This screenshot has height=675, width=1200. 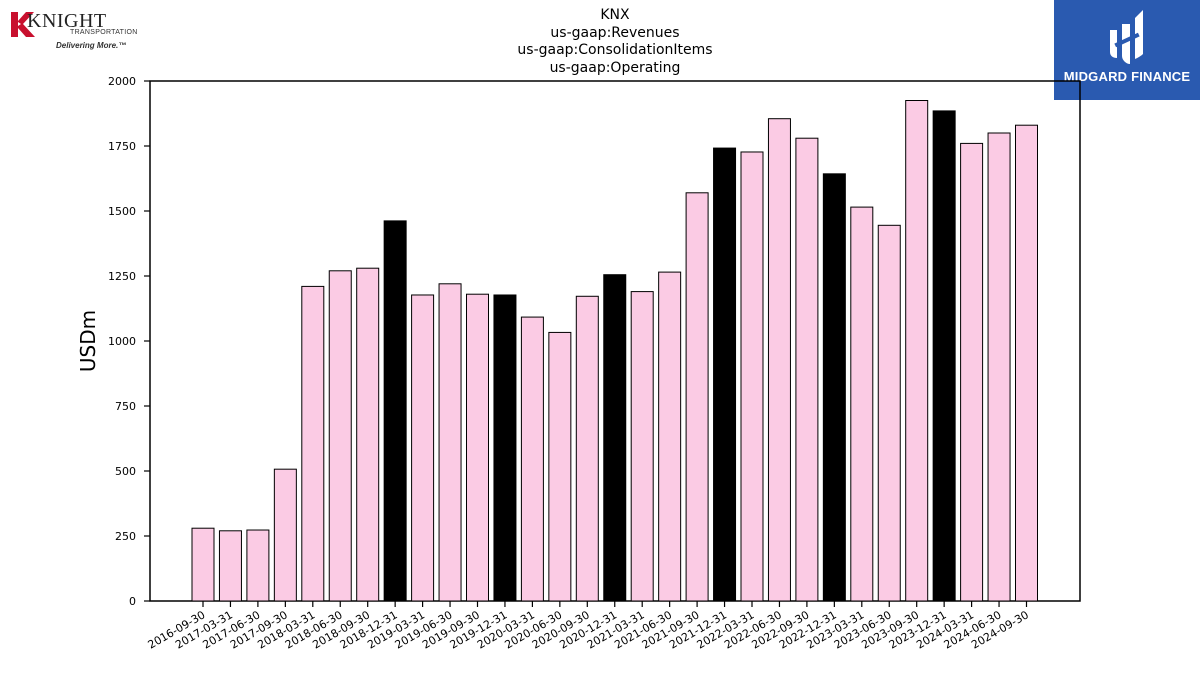 What do you see at coordinates (125, 471) in the screenshot?
I see `y-tick-label: 500` at bounding box center [125, 471].